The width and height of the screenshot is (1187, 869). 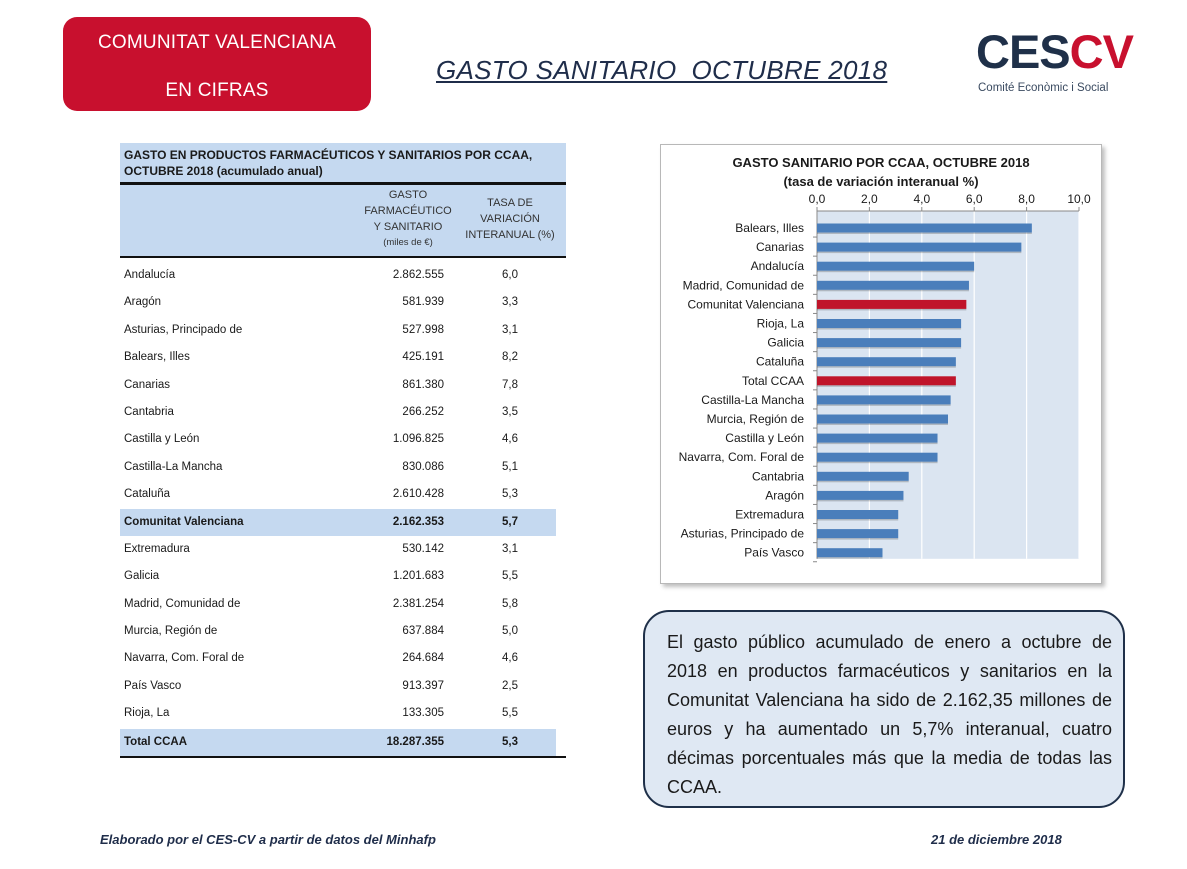 What do you see at coordinates (415, 741) in the screenshot?
I see `row-value: 18.287.355` at bounding box center [415, 741].